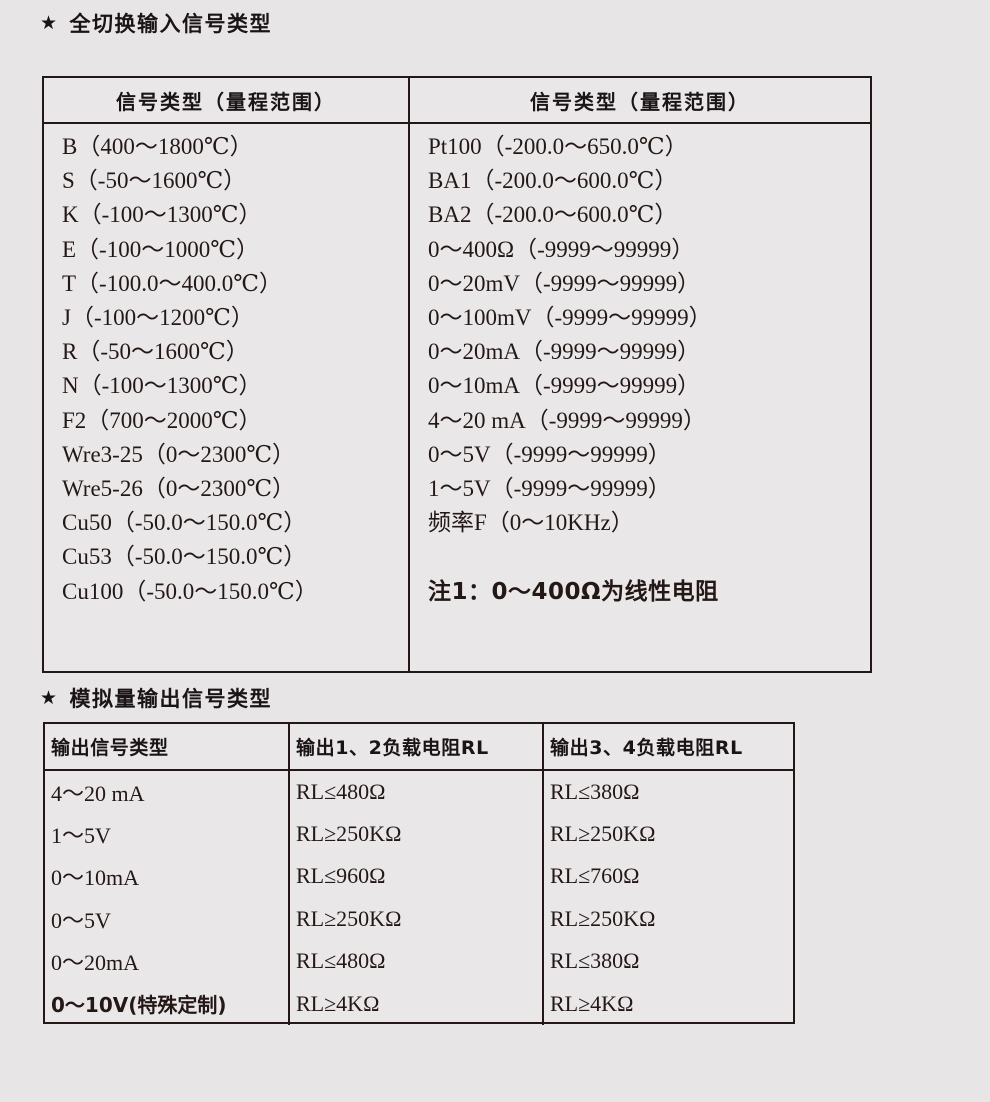 This screenshot has width=990, height=1102. I want to click on list-item: T（-100.0～400.0℃）, so click(172, 283).